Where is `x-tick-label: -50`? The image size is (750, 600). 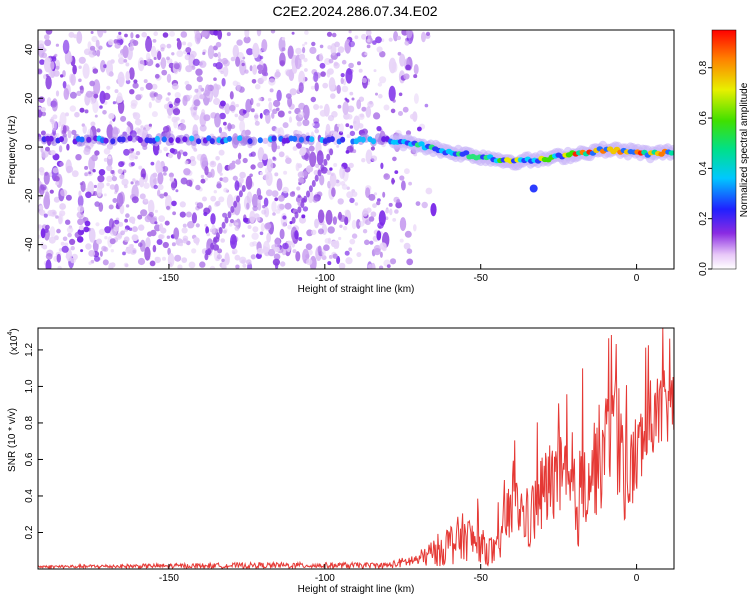 x-tick-label: -50 is located at coordinates (480, 278).